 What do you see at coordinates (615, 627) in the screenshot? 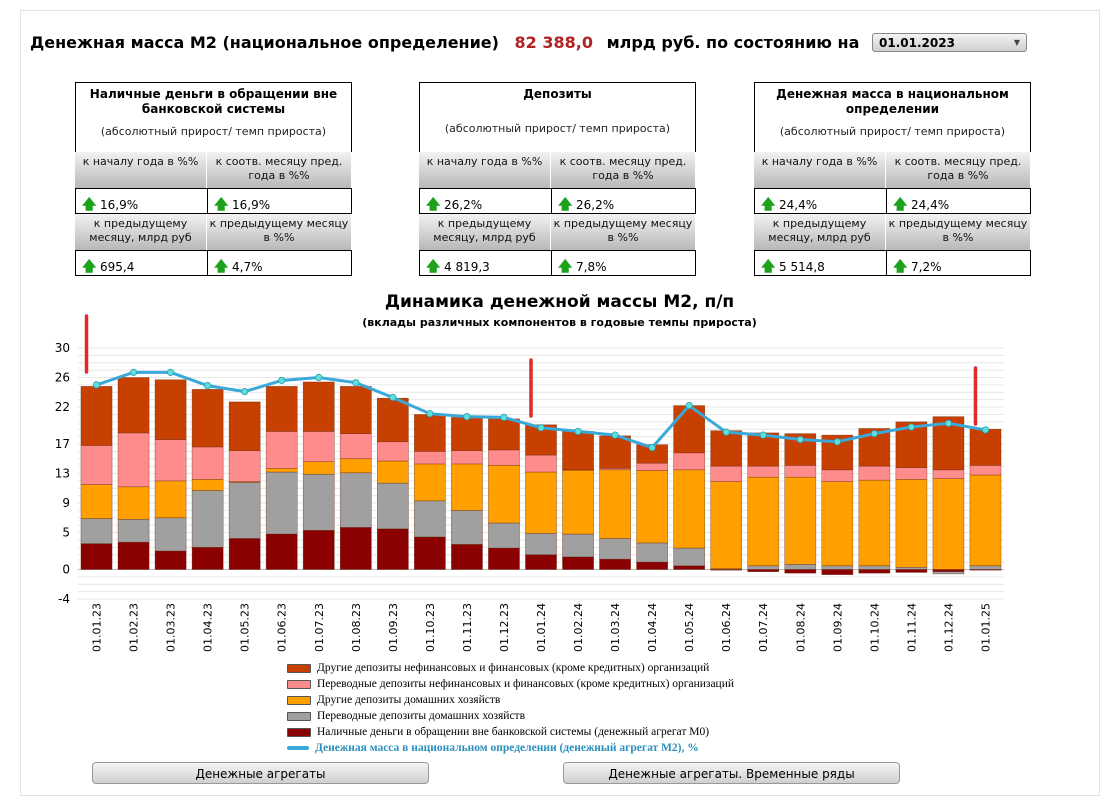
I see `x-tick-label: 01.03.24` at bounding box center [615, 627].